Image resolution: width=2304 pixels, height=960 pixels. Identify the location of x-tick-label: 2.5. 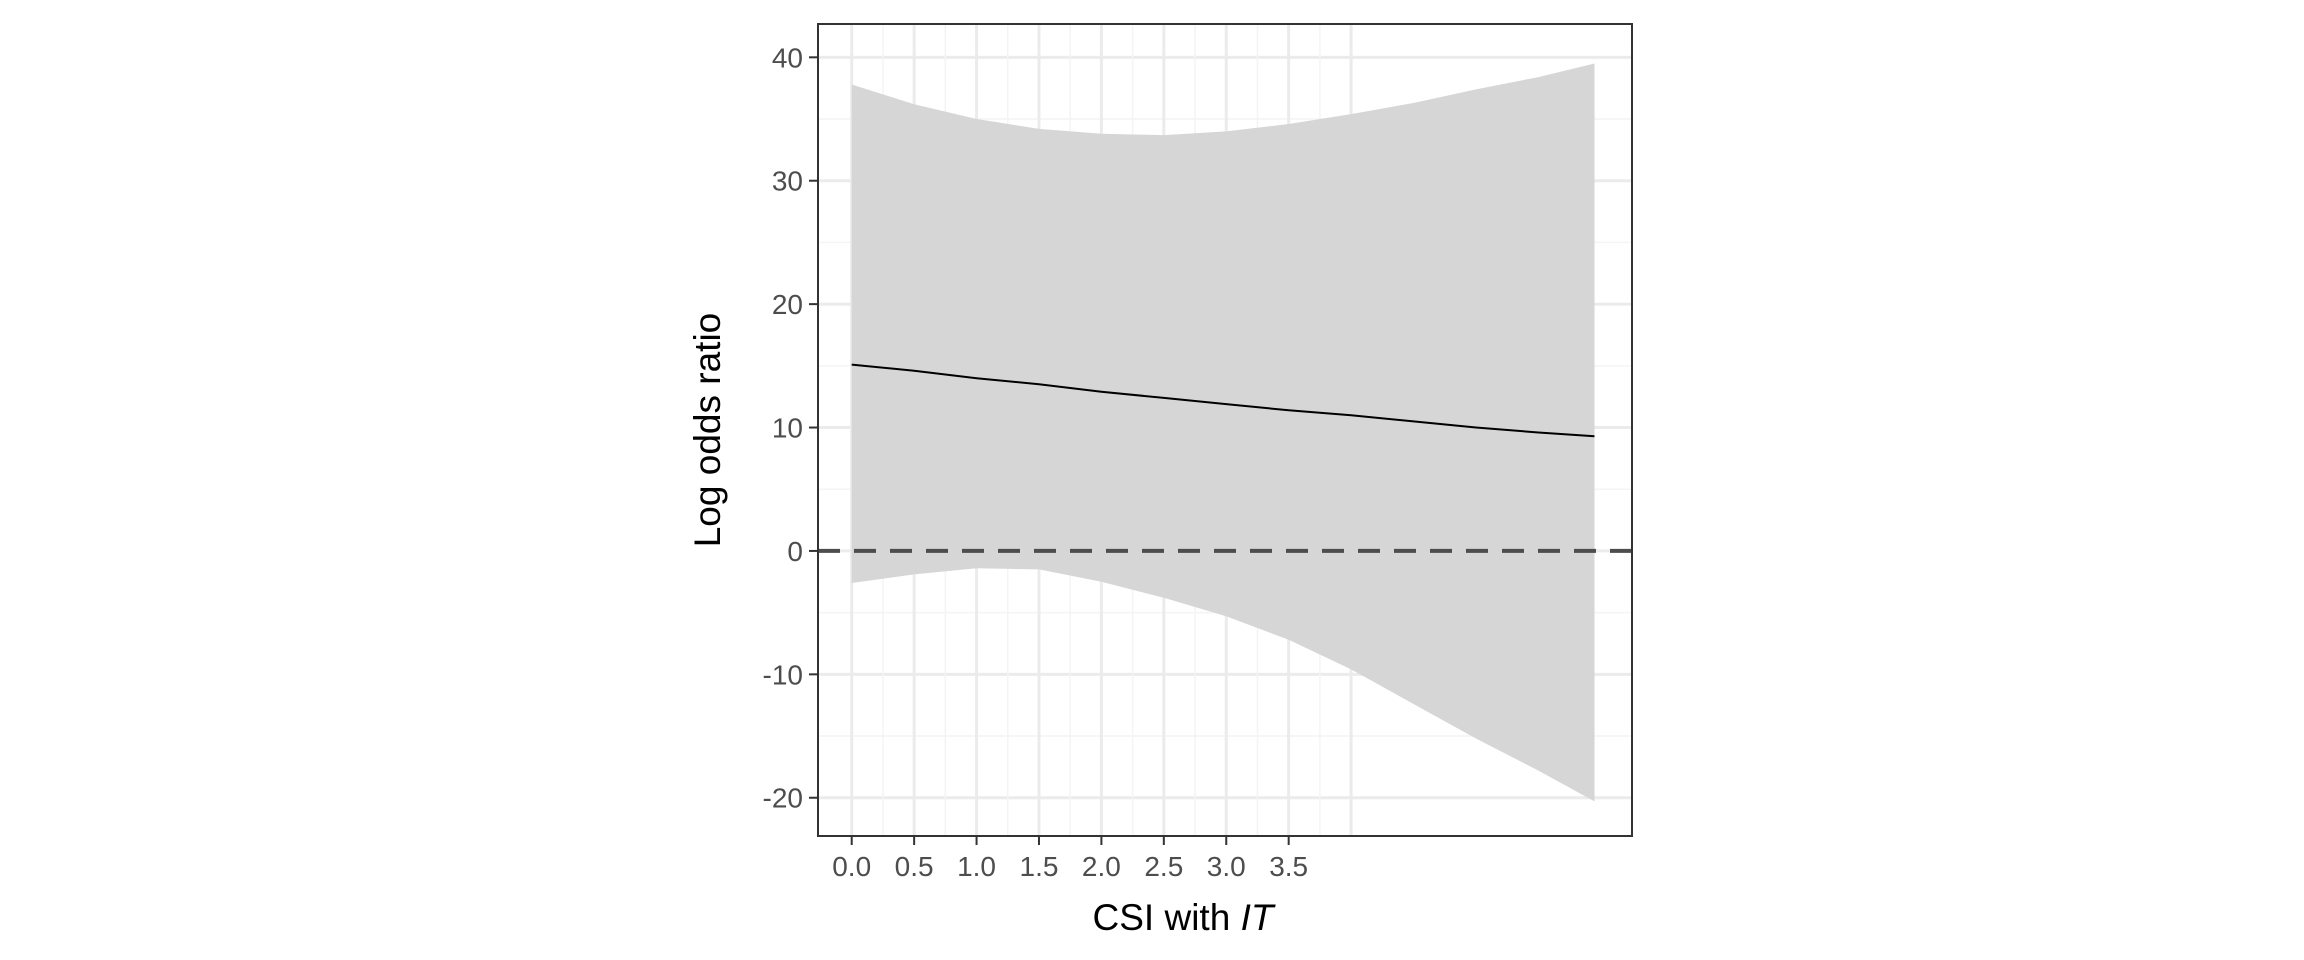
(1163, 866).